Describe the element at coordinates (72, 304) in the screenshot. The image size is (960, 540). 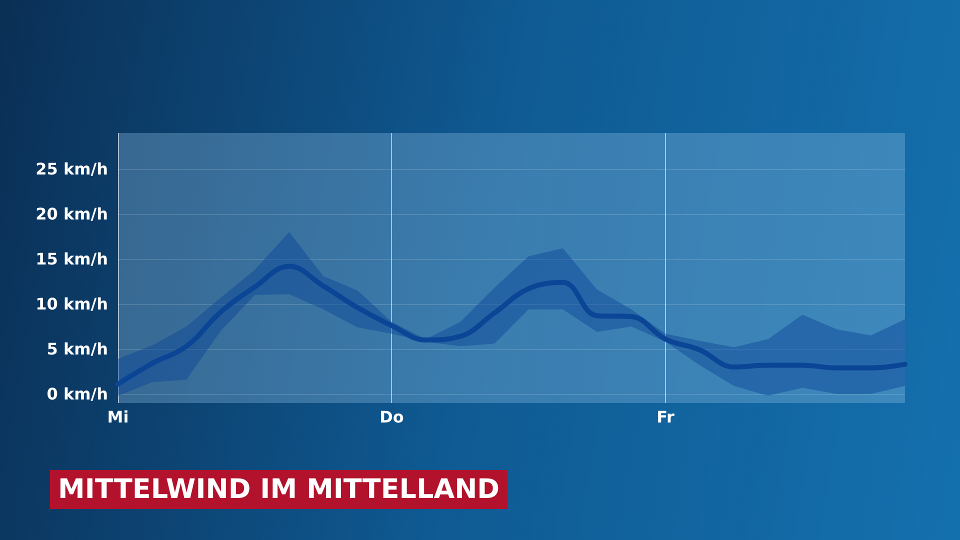
I see `y-tick-label: 10 km/h` at that location.